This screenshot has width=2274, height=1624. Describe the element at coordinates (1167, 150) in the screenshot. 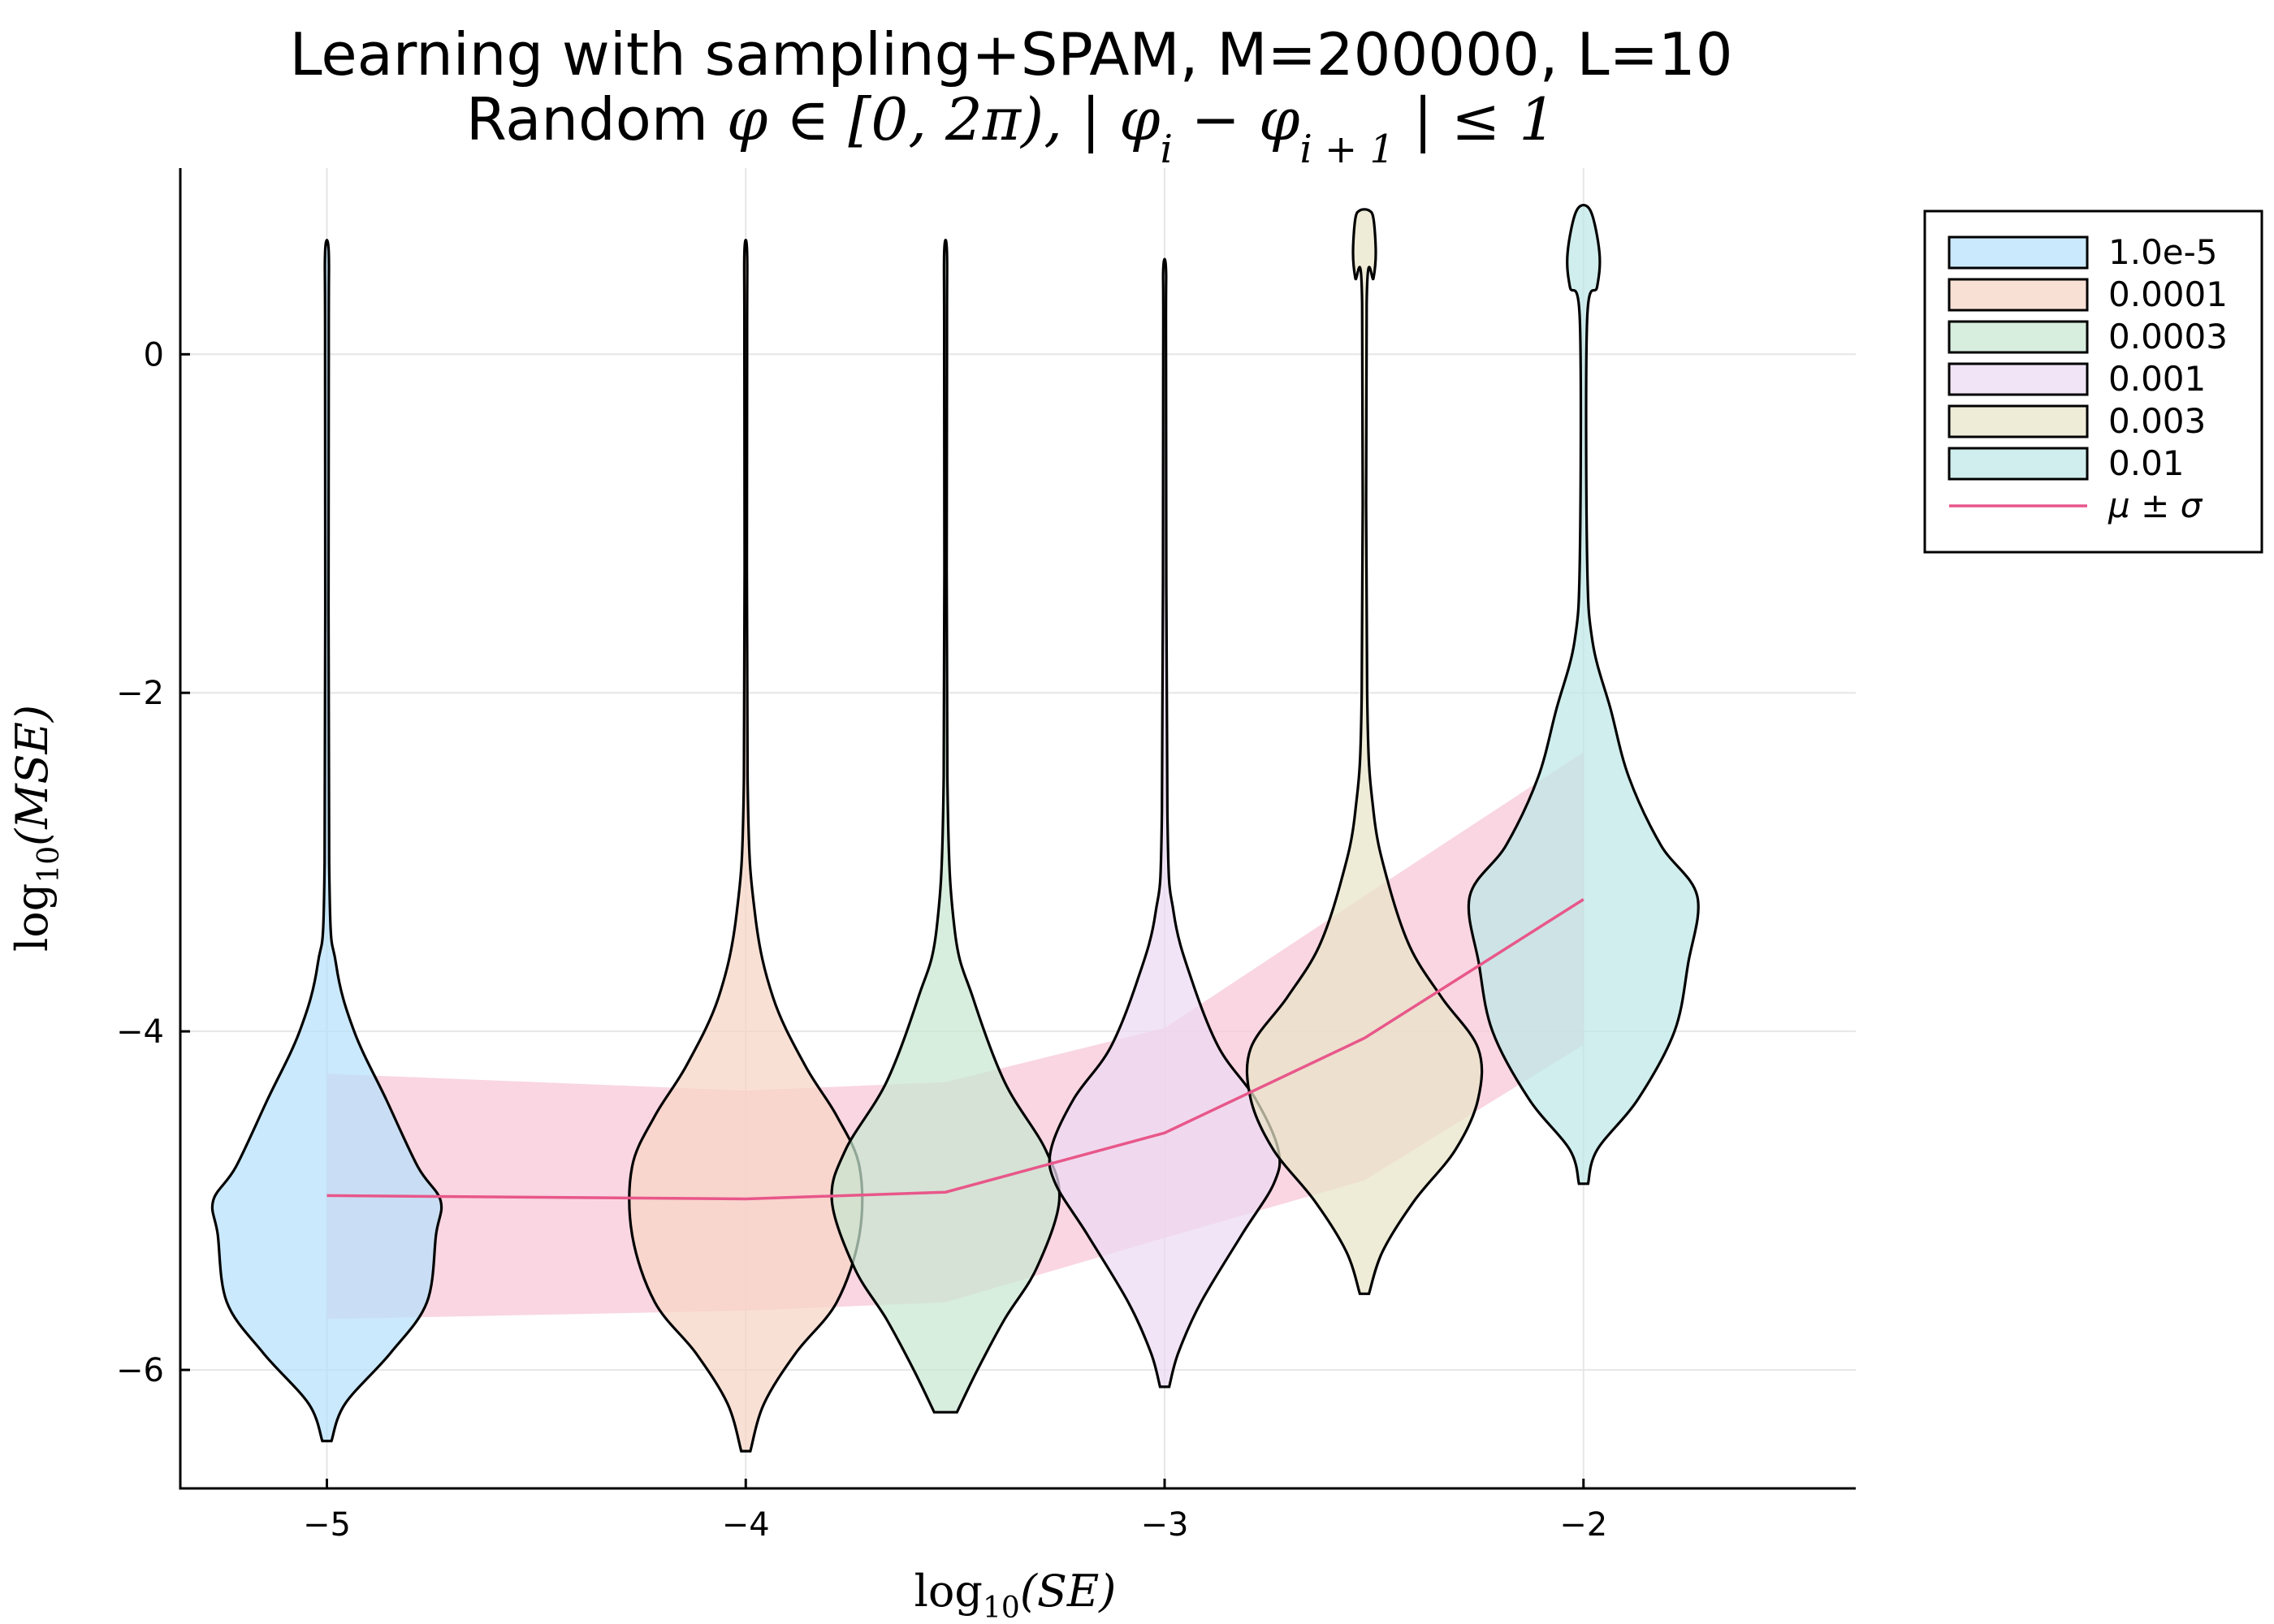

I see `subtitle-sub-i: i` at that location.